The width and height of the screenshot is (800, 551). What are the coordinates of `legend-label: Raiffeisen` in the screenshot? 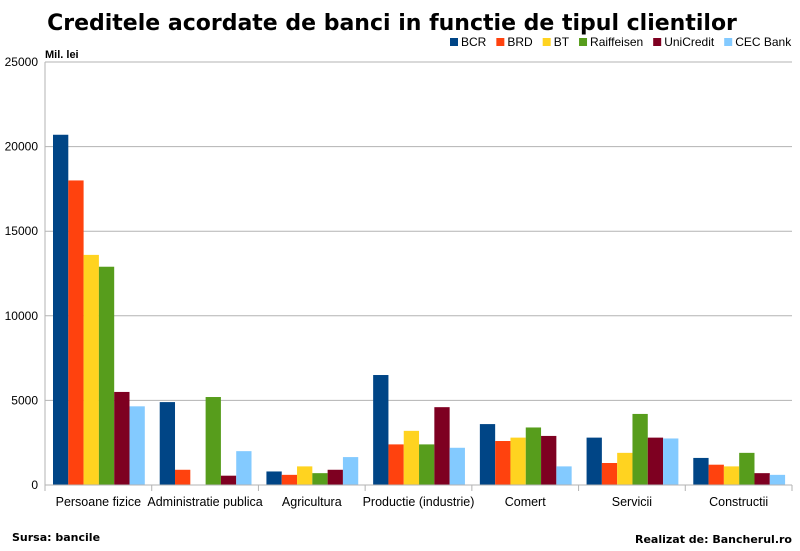 It's located at (616, 42).